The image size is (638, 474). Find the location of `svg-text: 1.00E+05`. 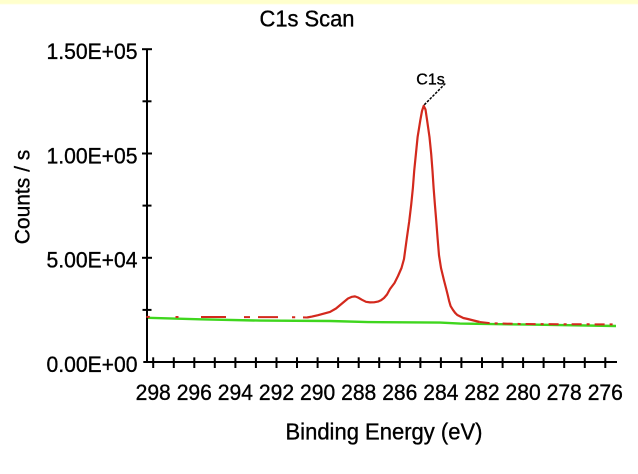

svg-text: 1.00E+05 is located at coordinates (92, 155).